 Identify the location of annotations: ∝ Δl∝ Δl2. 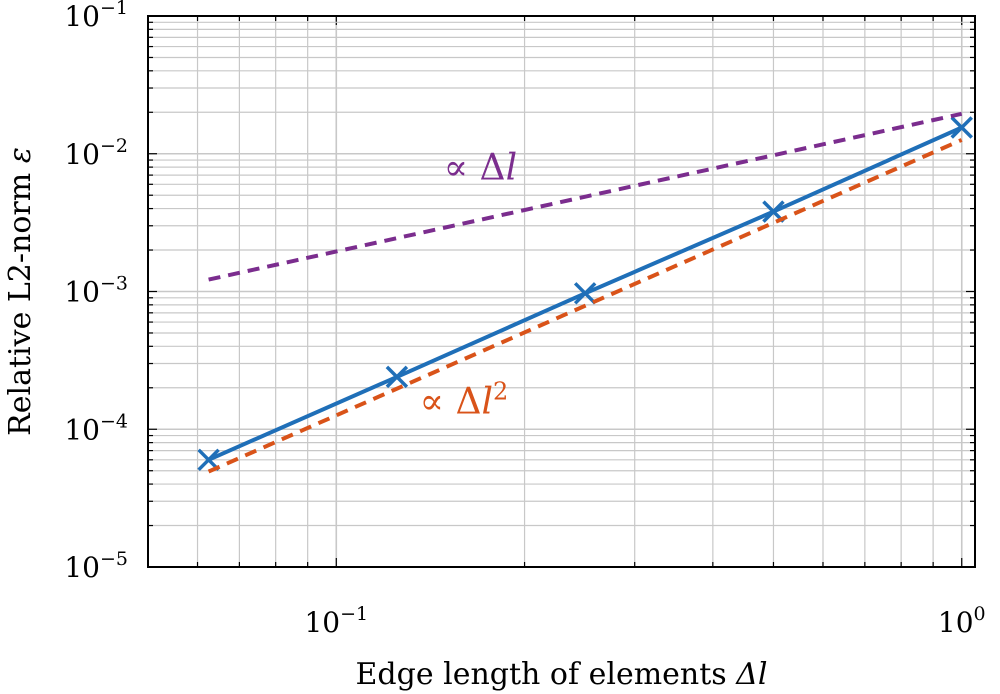
(468, 285).